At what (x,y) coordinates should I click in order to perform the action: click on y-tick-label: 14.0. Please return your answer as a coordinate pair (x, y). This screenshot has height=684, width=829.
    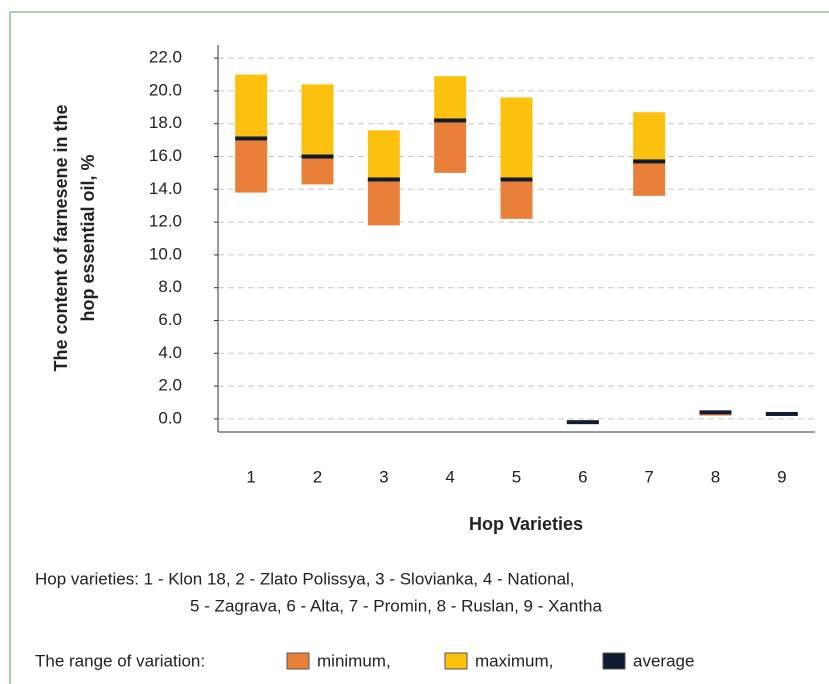
    Looking at the image, I should click on (165, 188).